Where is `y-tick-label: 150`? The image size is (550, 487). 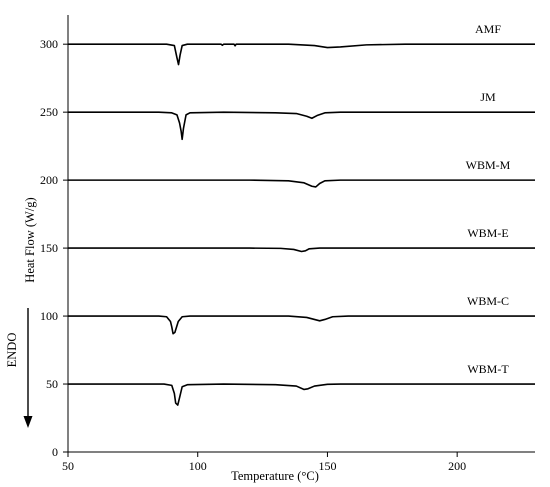 y-tick-label: 150 is located at coordinates (49, 248).